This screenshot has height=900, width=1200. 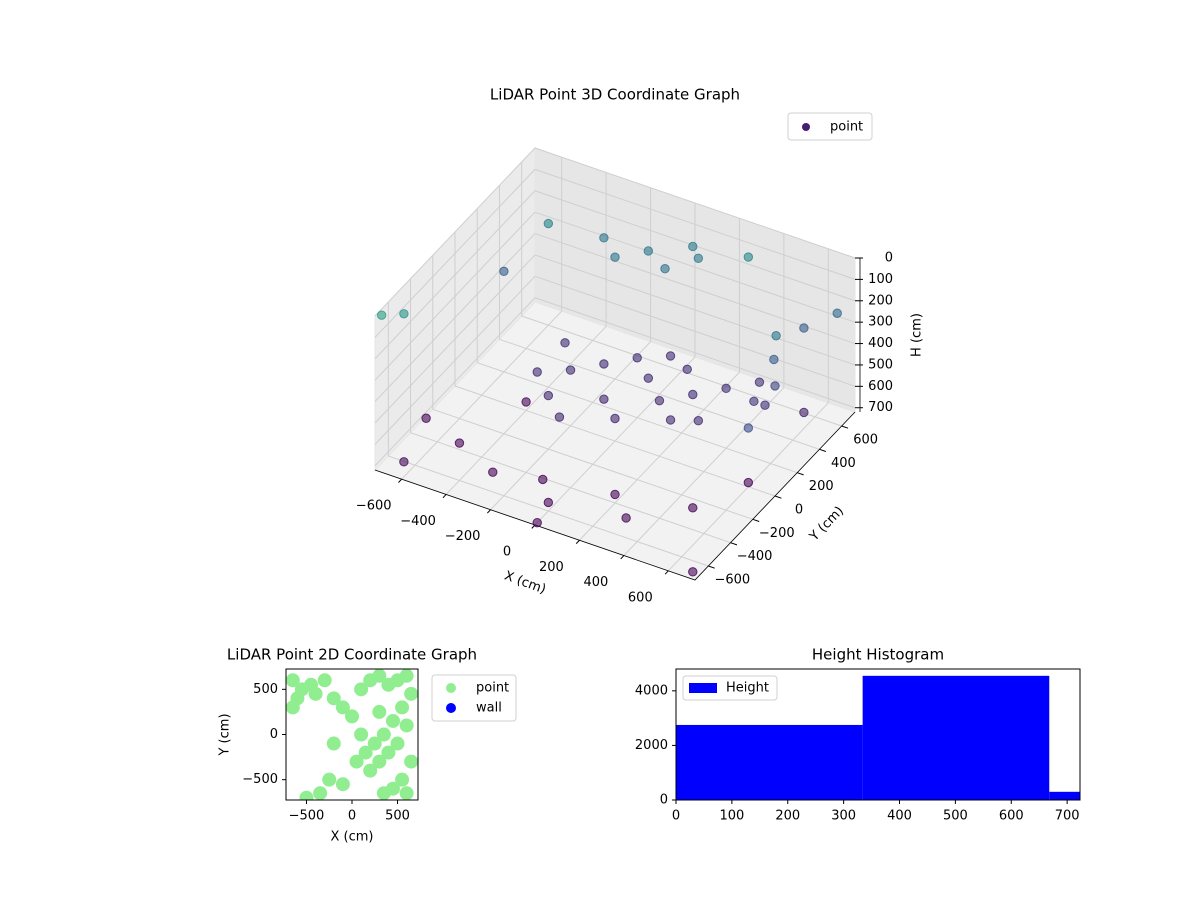 I want to click on x-tick-label: 300, so click(x=843, y=816).